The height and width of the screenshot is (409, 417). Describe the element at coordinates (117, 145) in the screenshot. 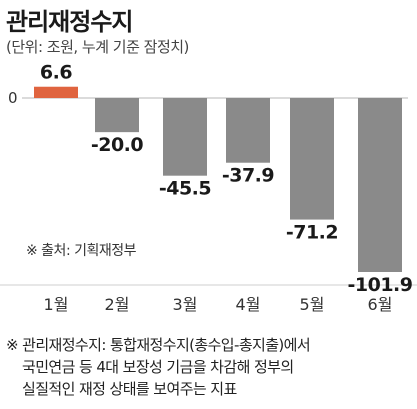

I see `value-label-2: -20.0` at that location.